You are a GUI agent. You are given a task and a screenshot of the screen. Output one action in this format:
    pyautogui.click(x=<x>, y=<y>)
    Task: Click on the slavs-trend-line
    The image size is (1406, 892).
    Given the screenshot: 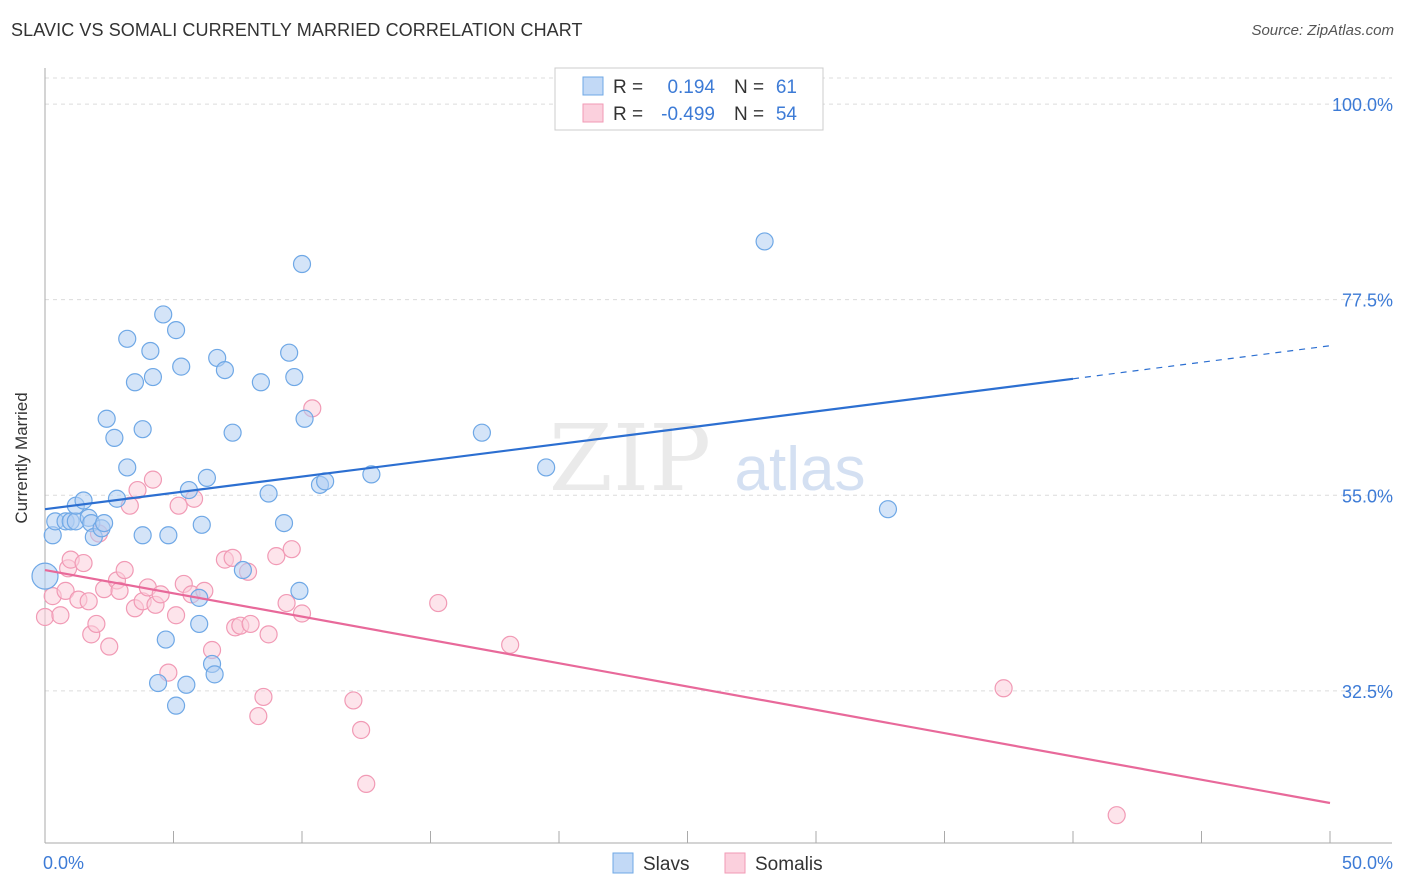 What is the action you would take?
    pyautogui.click(x=559, y=444)
    